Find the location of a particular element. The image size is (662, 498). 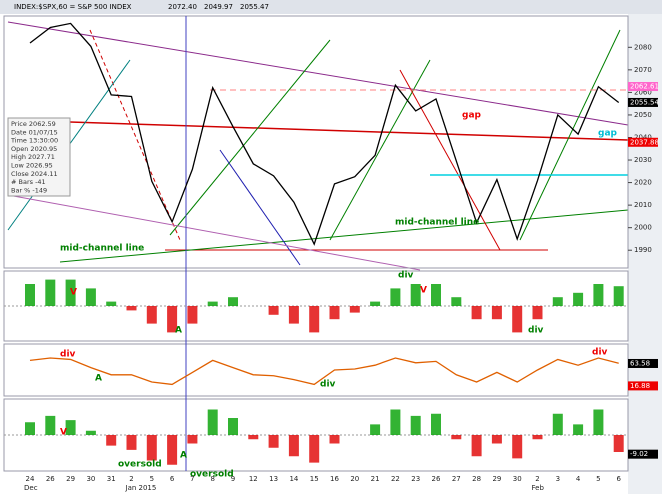

y-tick-label: 2070 is located at coordinates (643, 70).